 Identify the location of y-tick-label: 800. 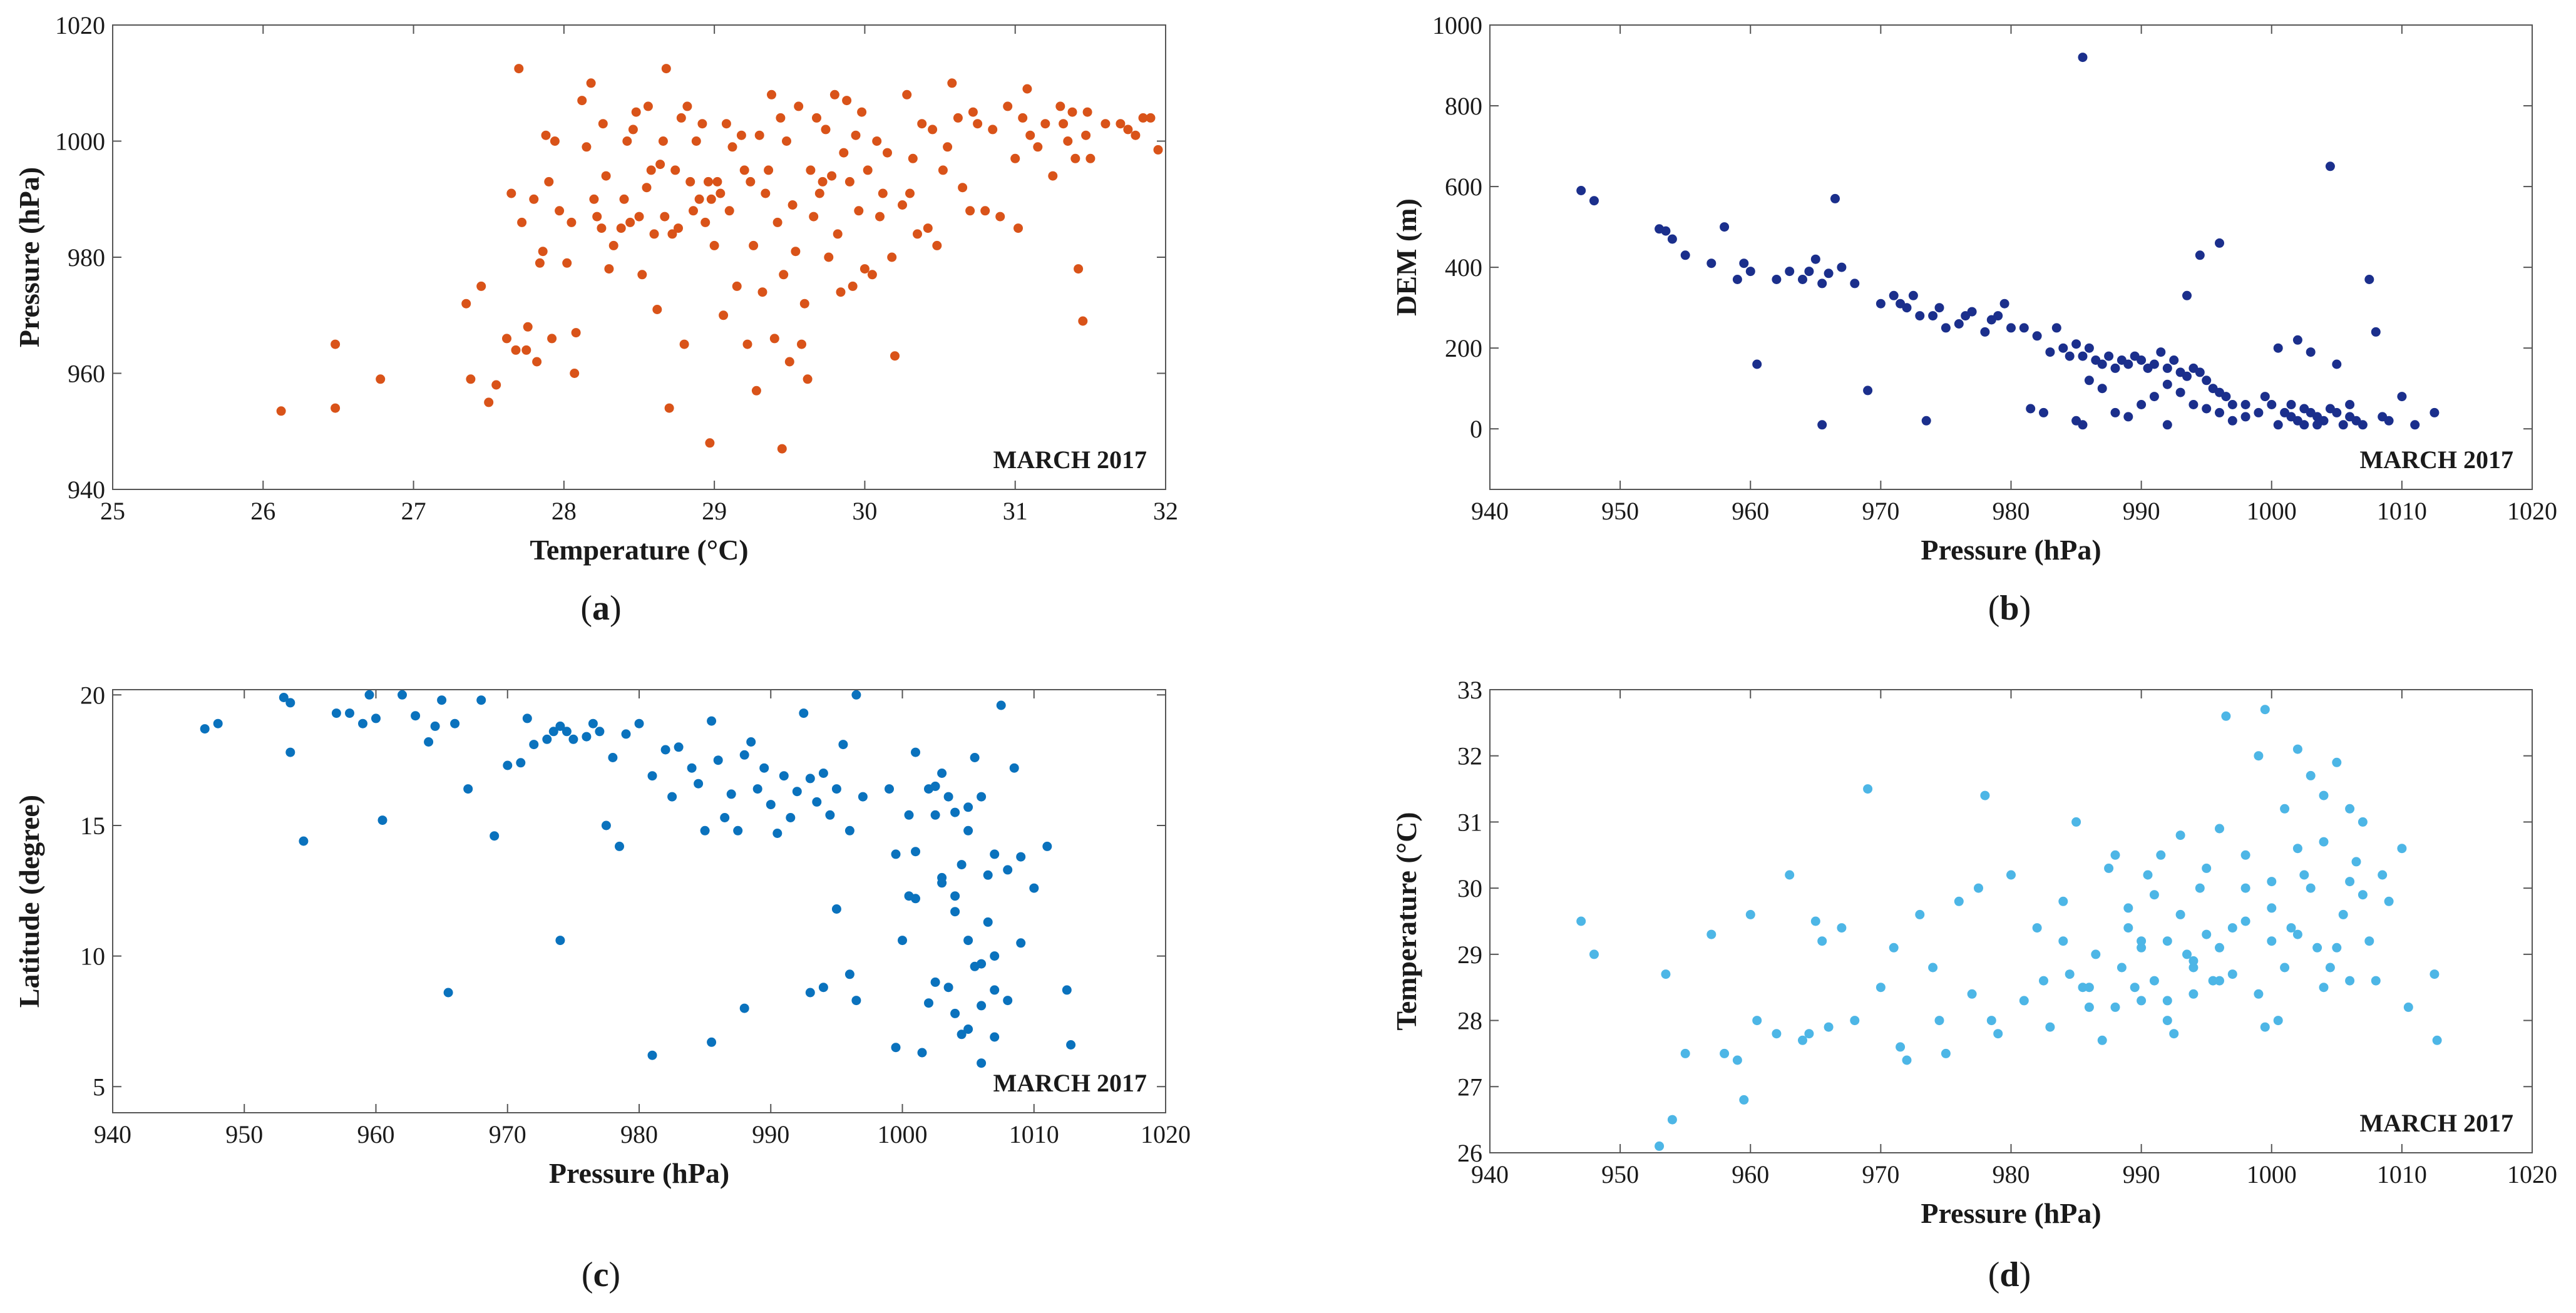
(1463, 106).